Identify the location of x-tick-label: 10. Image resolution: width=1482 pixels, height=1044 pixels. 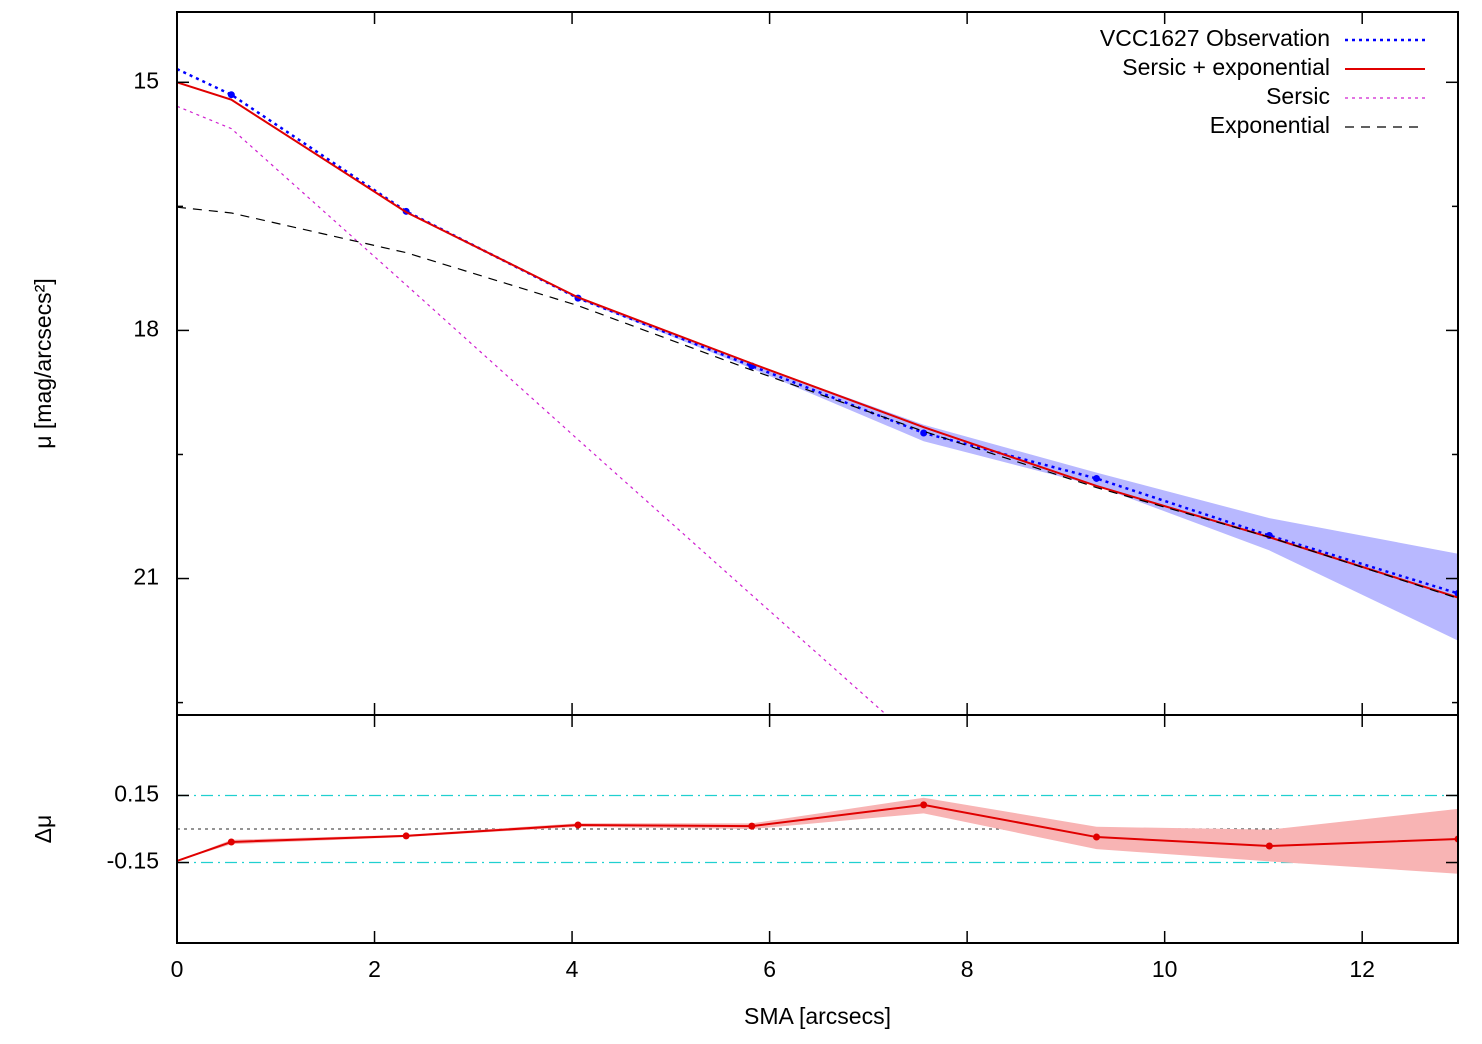
(1165, 969).